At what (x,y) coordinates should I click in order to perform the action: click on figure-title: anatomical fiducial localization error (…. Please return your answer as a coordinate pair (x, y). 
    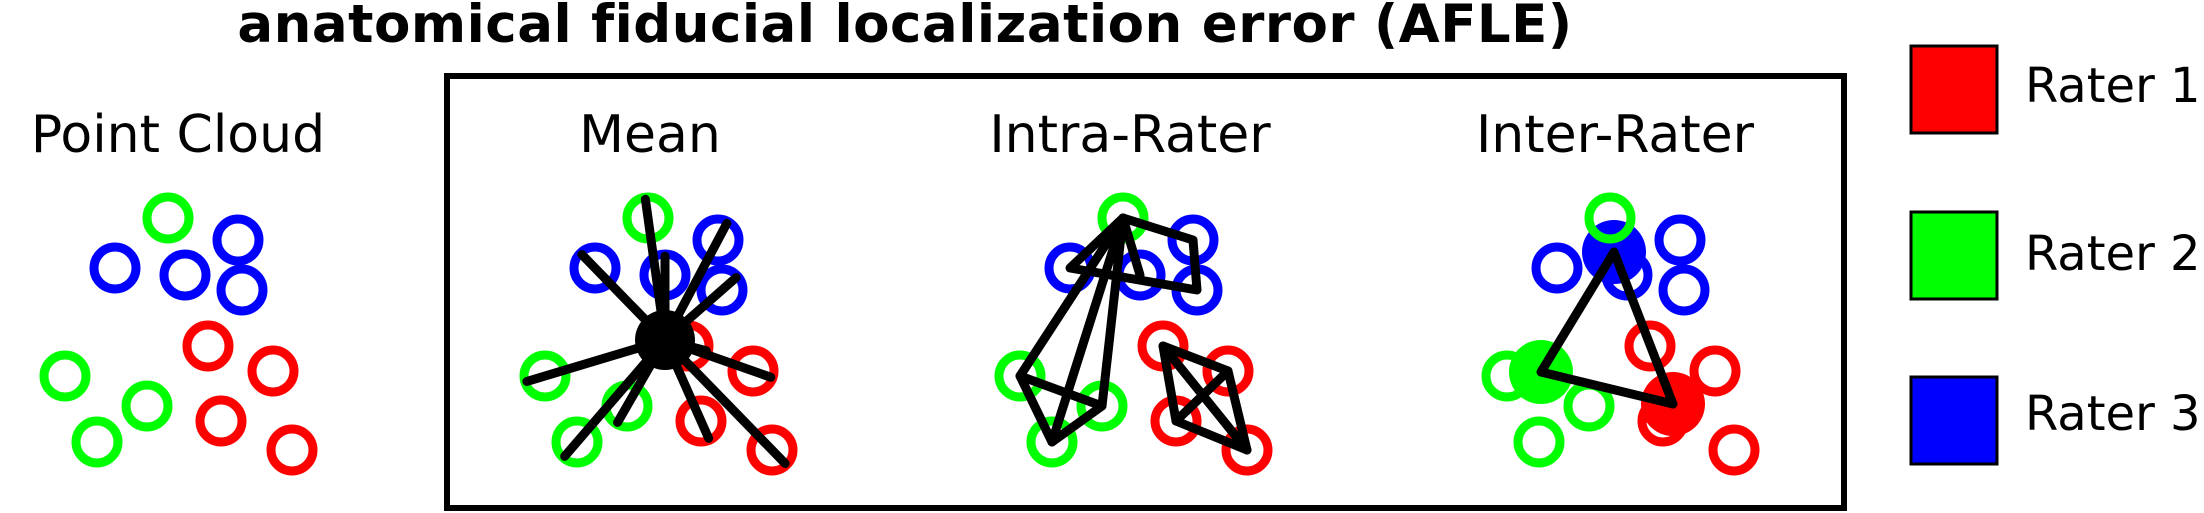
    Looking at the image, I should click on (905, 27).